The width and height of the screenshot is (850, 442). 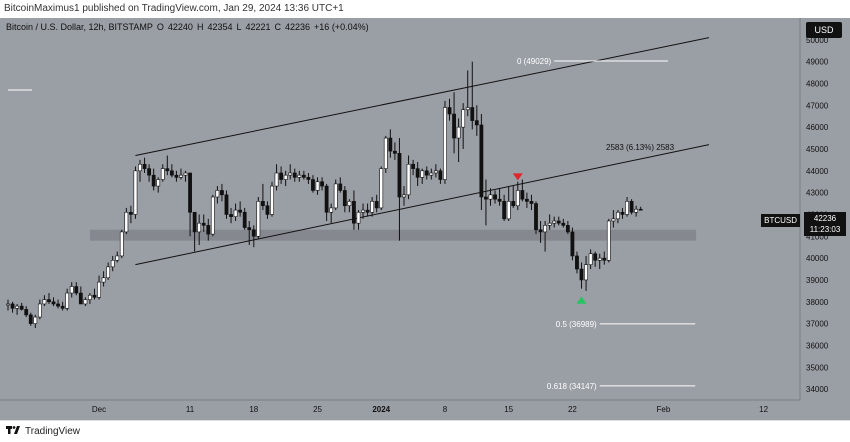 What do you see at coordinates (253, 409) in the screenshot?
I see `time-tick-label: 18` at bounding box center [253, 409].